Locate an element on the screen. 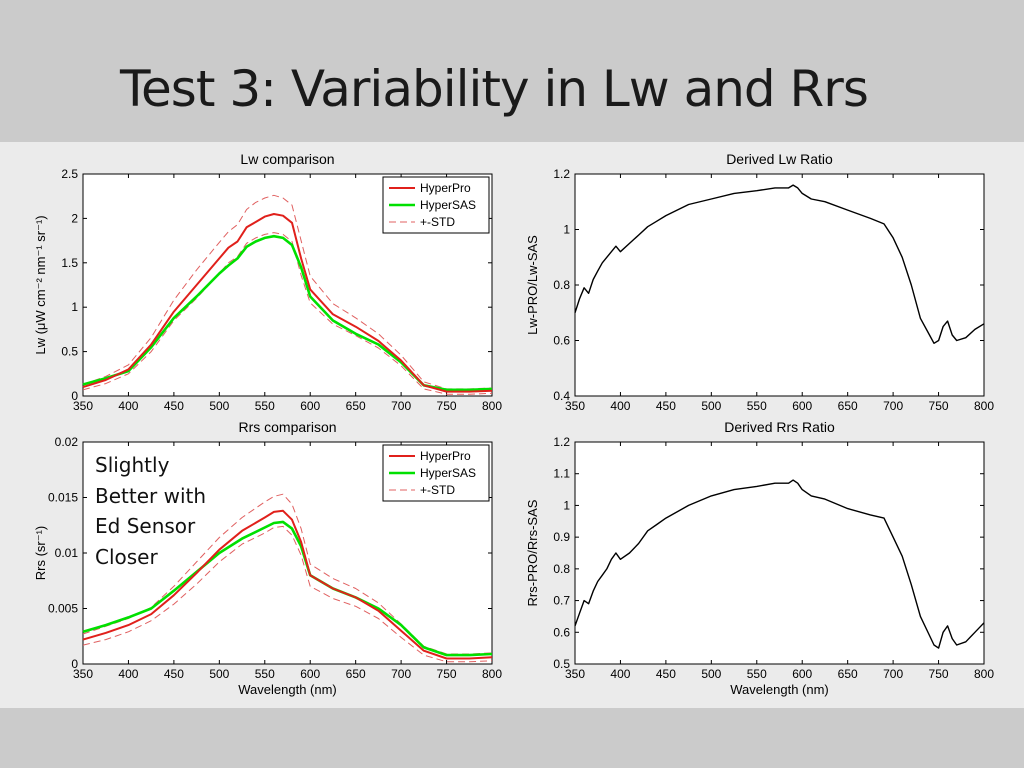 The height and width of the screenshot is (768, 1024). y-tick-label: 1.5 is located at coordinates (69, 263).